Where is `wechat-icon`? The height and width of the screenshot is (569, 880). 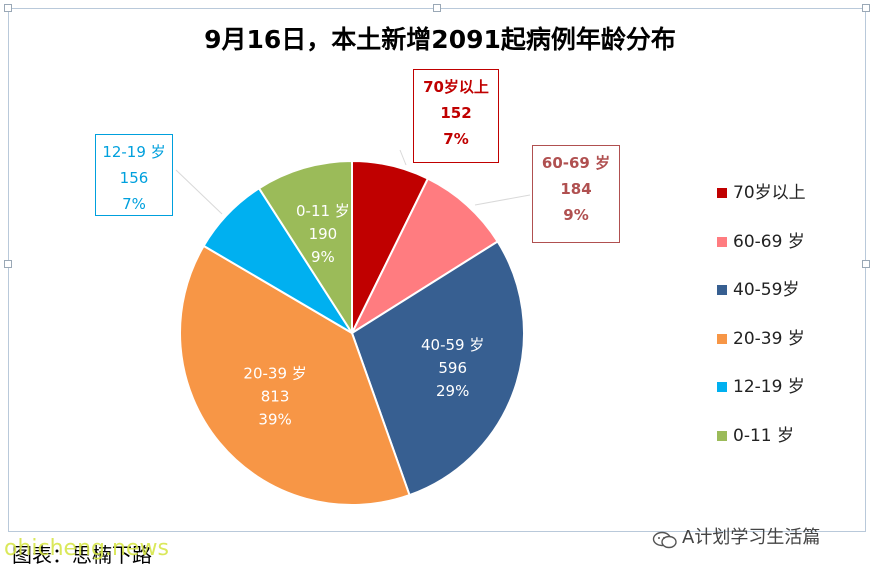 wechat-icon is located at coordinates (664, 540).